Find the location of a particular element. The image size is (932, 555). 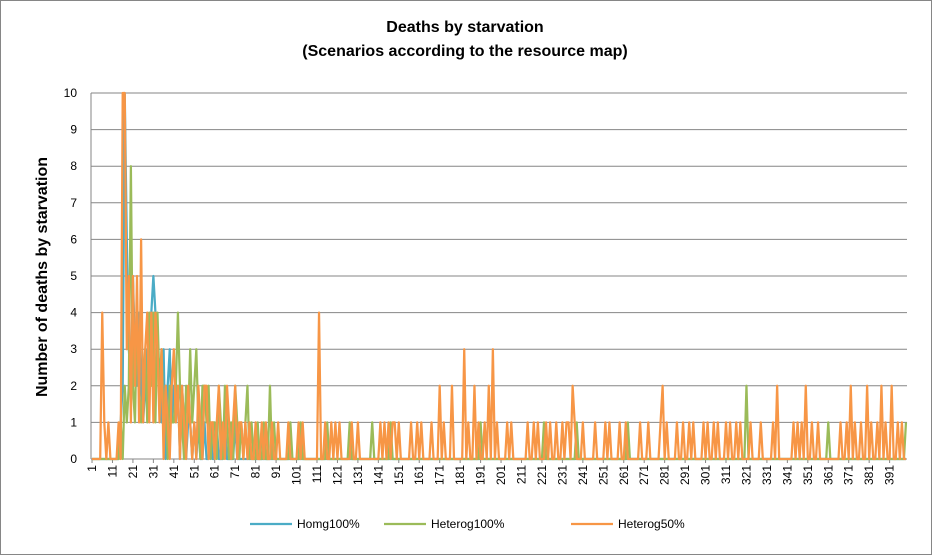

x-tick-label: 321 is located at coordinates (746, 475).